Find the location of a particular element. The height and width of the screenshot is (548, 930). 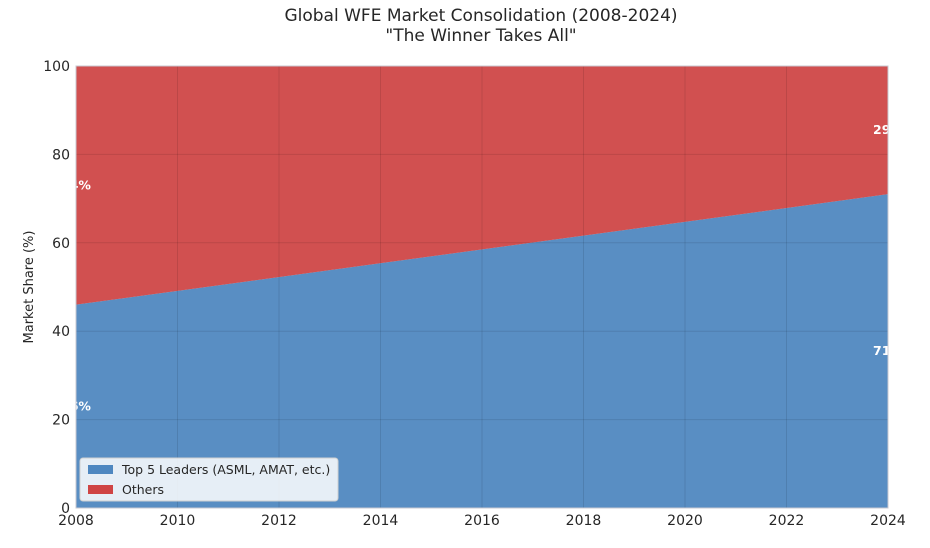

x-tick-label-2020: 2020 is located at coordinates (685, 521).